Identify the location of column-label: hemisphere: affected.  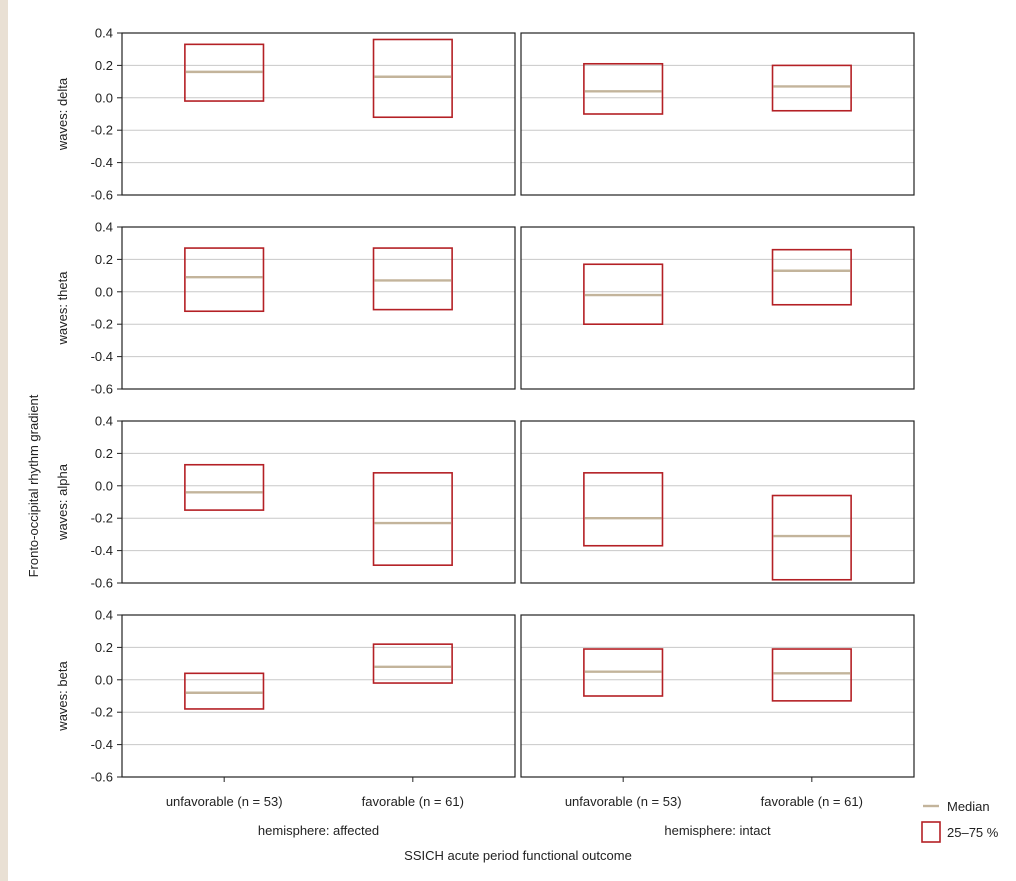
(318, 830).